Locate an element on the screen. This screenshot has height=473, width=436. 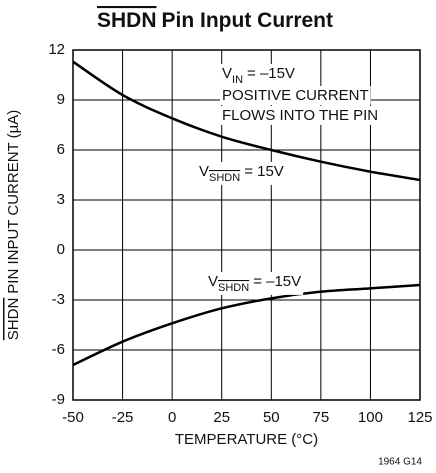
y-axis-label: SHDN PIN INPUT CURRENT (µA) is located at coordinates (13, 225).